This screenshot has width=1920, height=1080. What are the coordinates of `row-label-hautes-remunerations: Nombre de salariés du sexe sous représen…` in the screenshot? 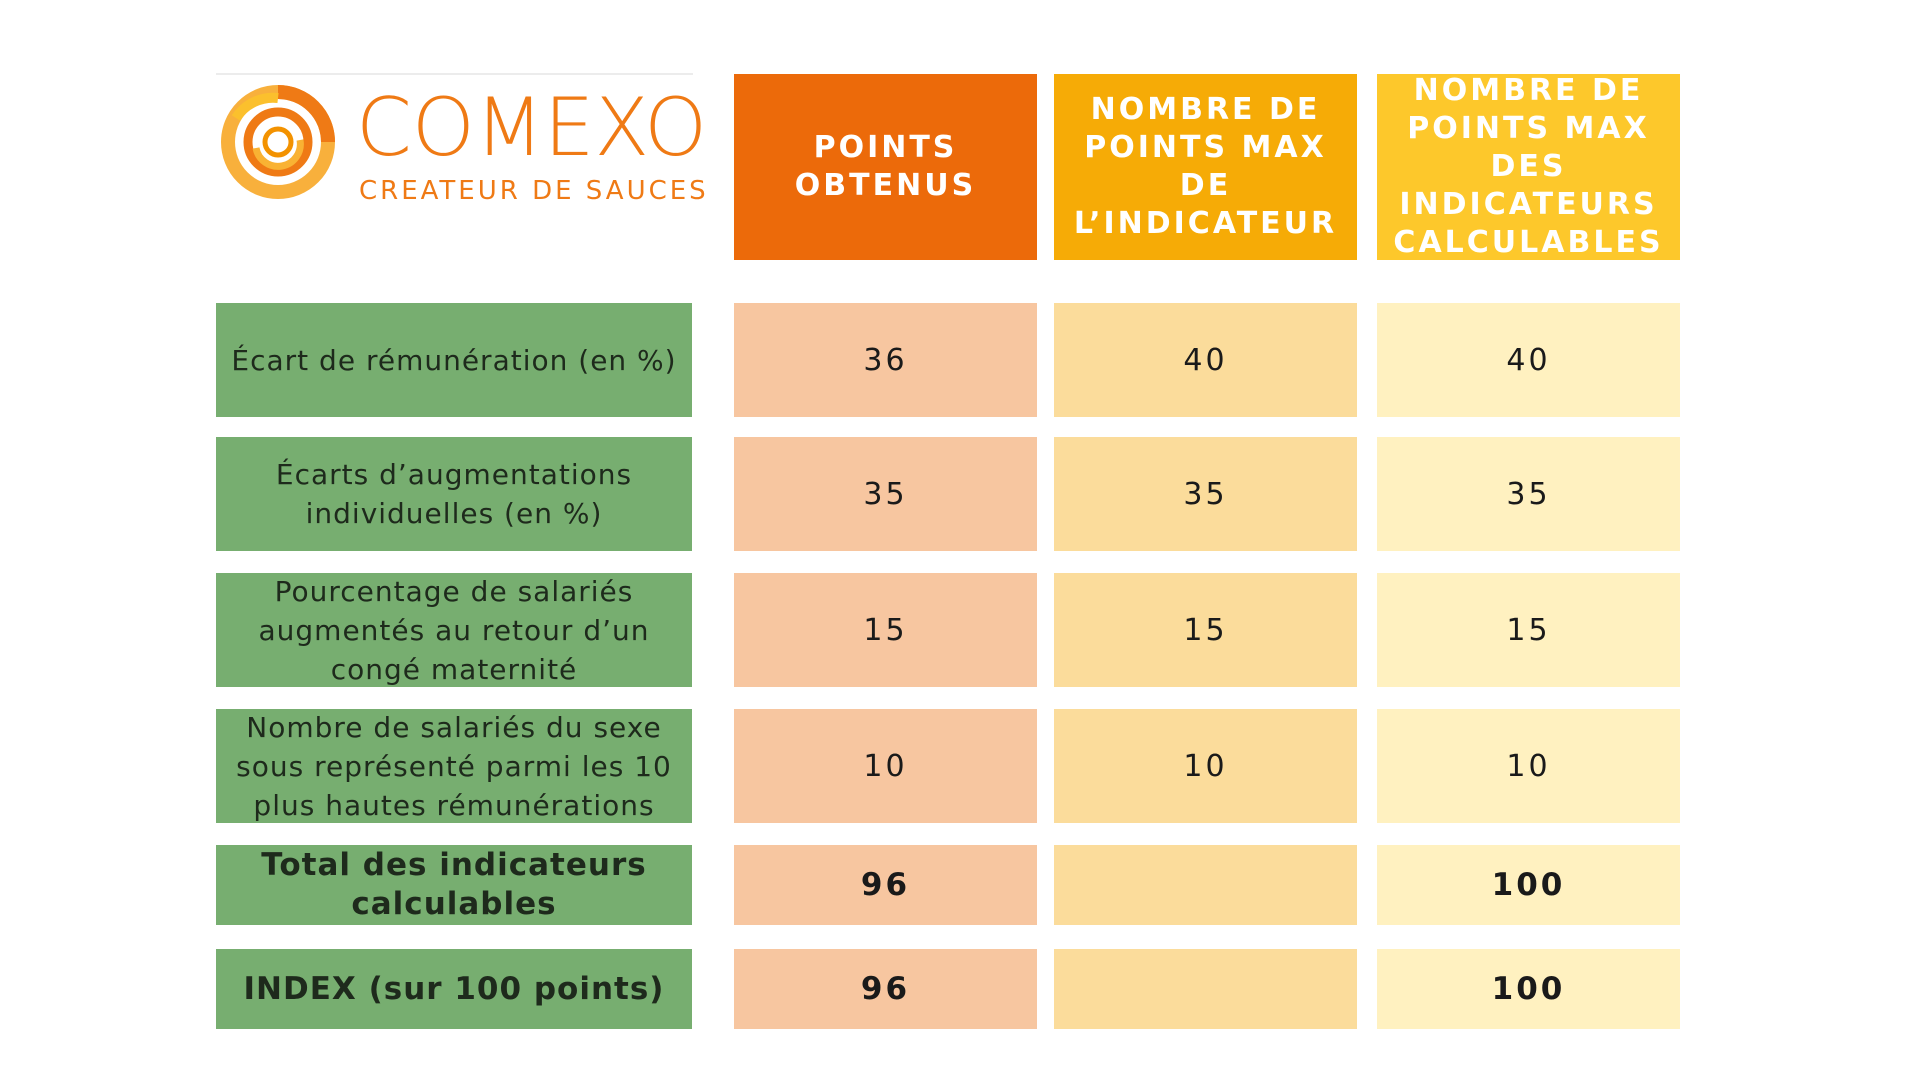 It's located at (454, 766).